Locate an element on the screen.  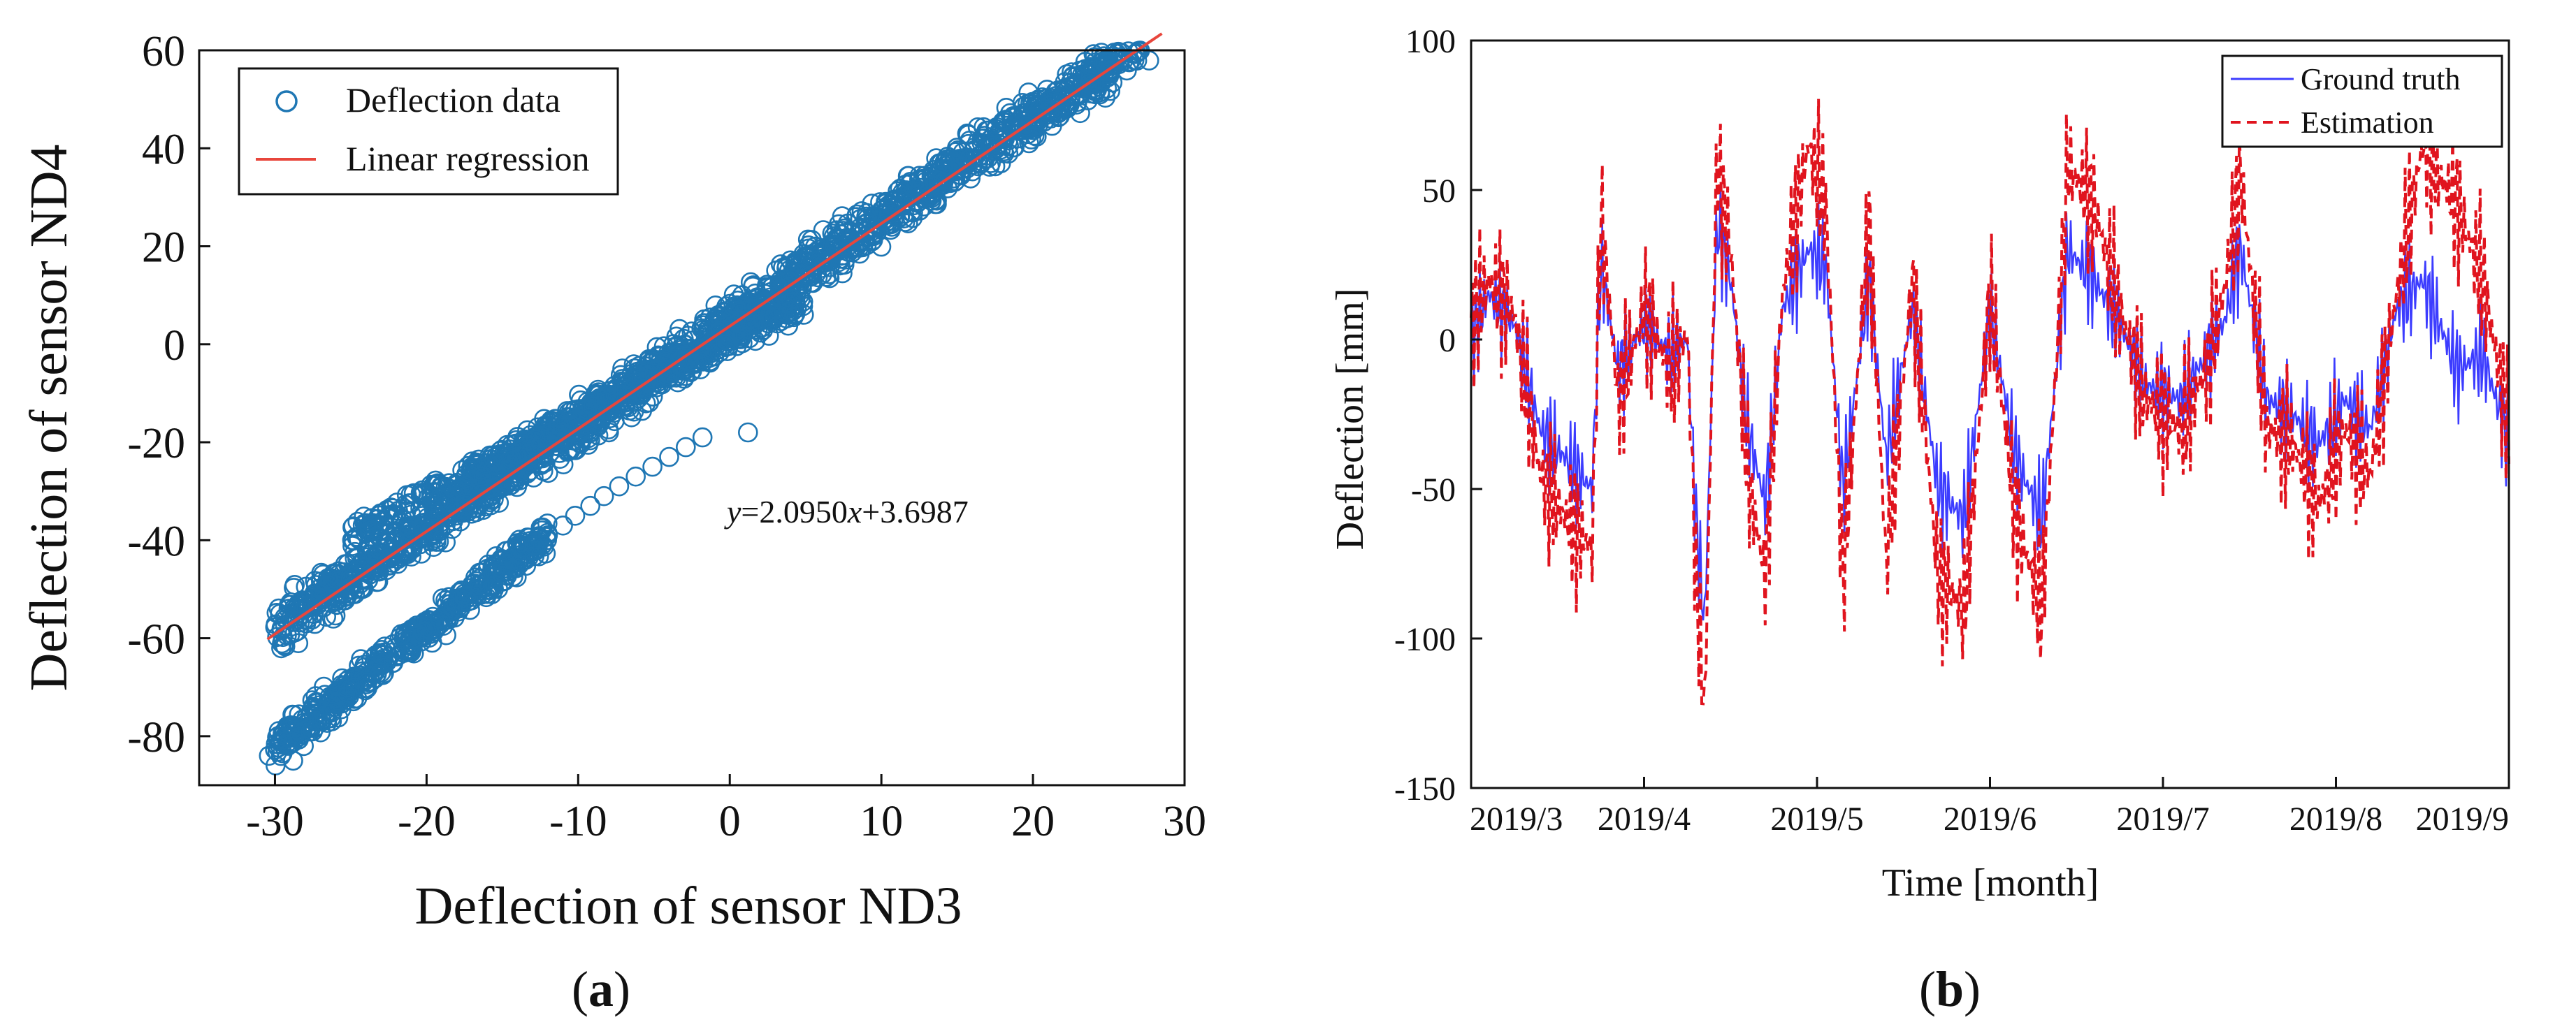
legend-label-line: Linear regression is located at coordinates (468, 158).